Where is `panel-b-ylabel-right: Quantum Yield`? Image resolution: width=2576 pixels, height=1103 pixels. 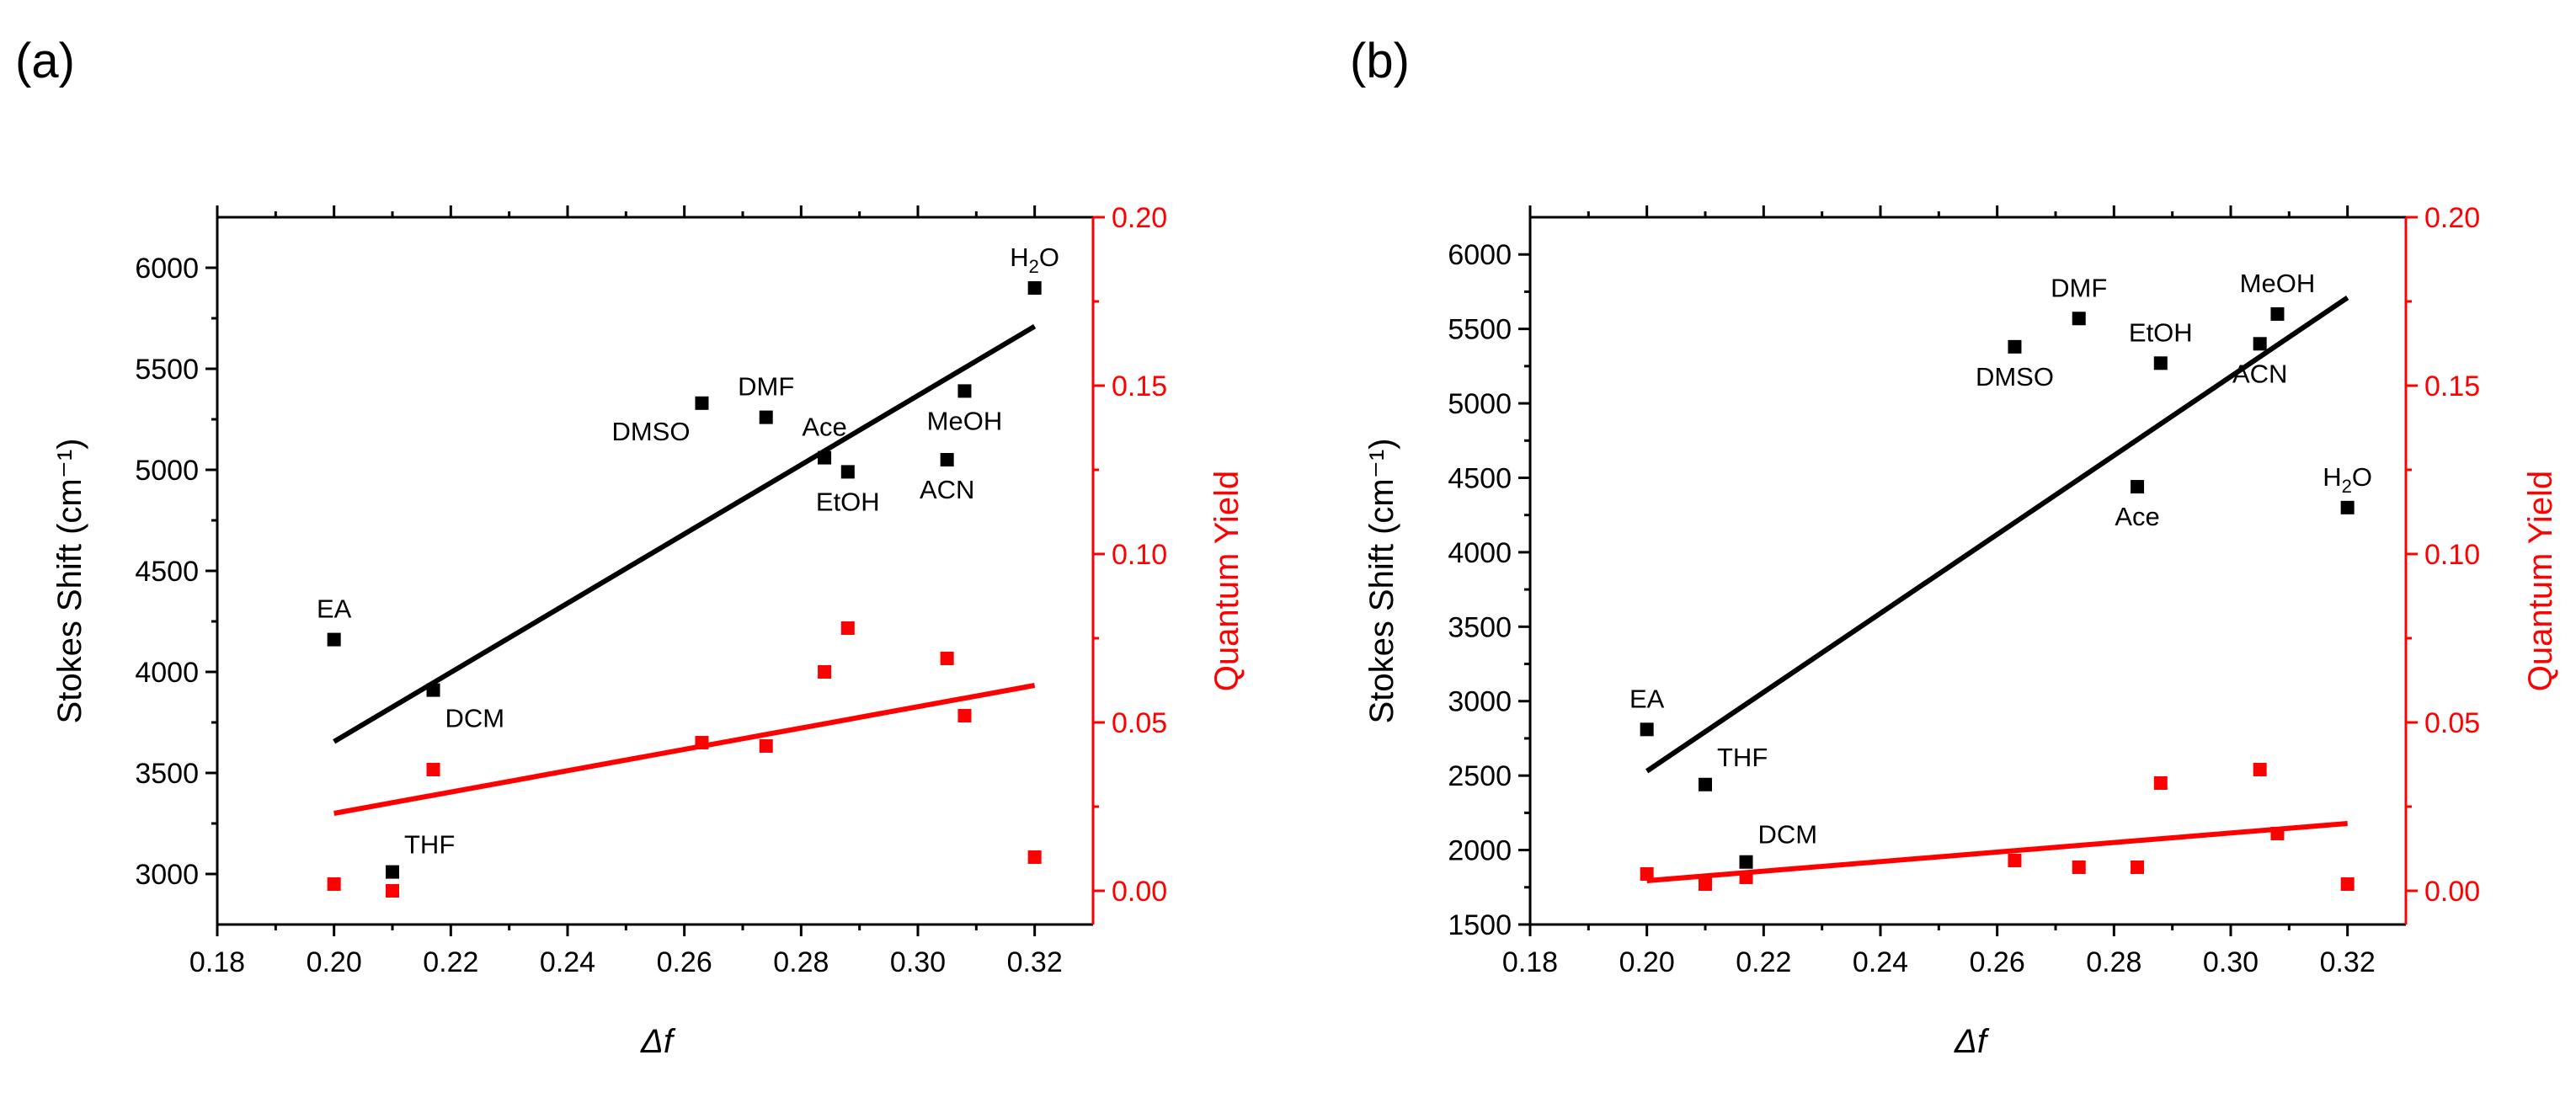
panel-b-ylabel-right: Quantum Yield is located at coordinates (2540, 581).